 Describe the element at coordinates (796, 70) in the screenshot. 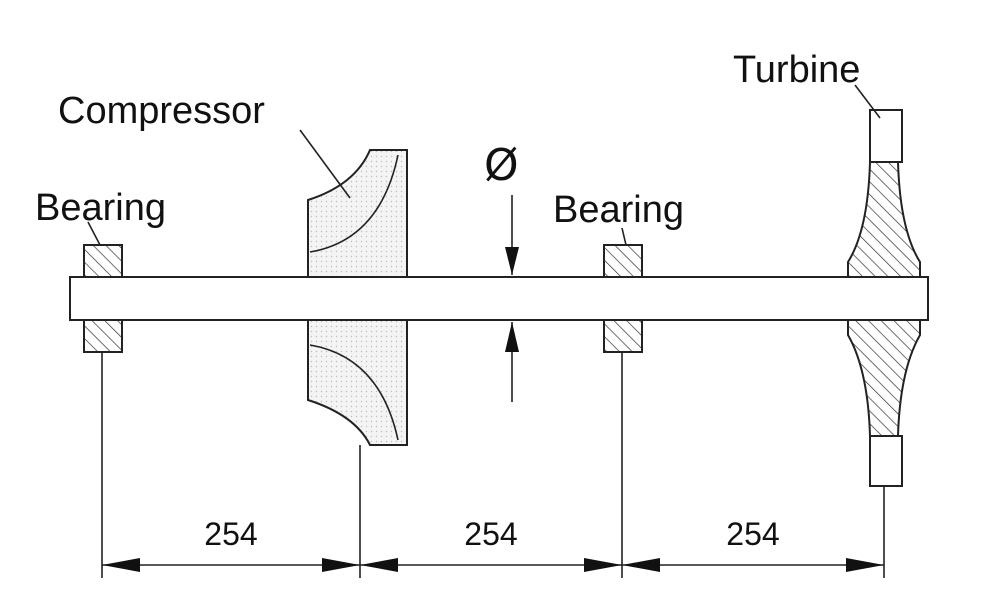

I see `turbine-label: Turbine` at that location.